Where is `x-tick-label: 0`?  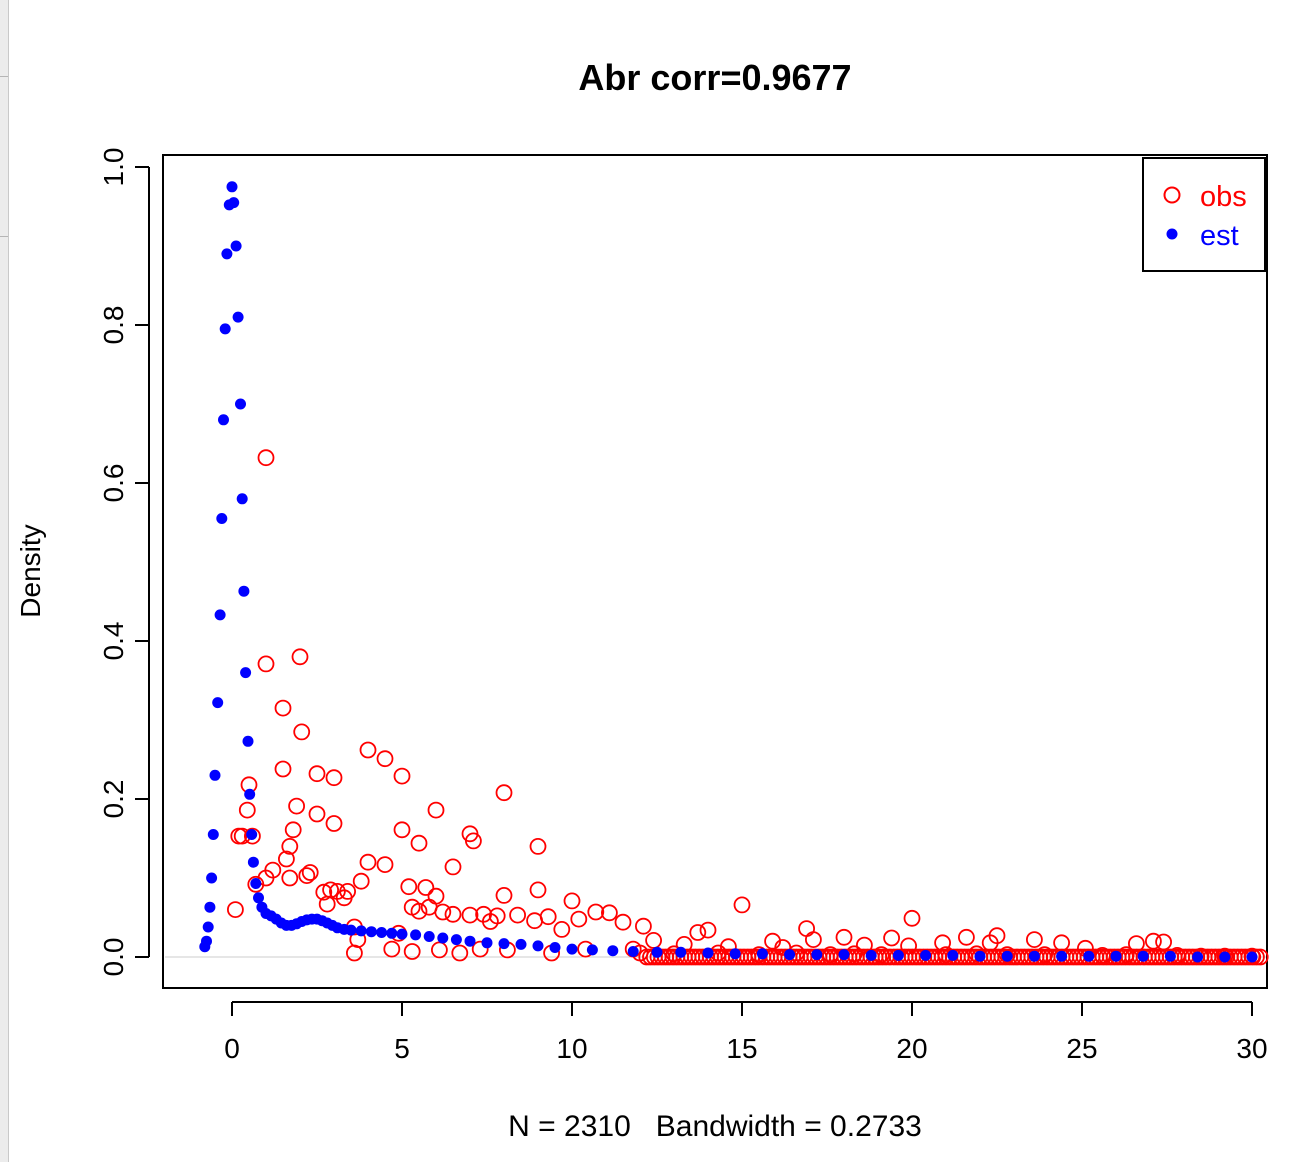 x-tick-label: 0 is located at coordinates (232, 1048).